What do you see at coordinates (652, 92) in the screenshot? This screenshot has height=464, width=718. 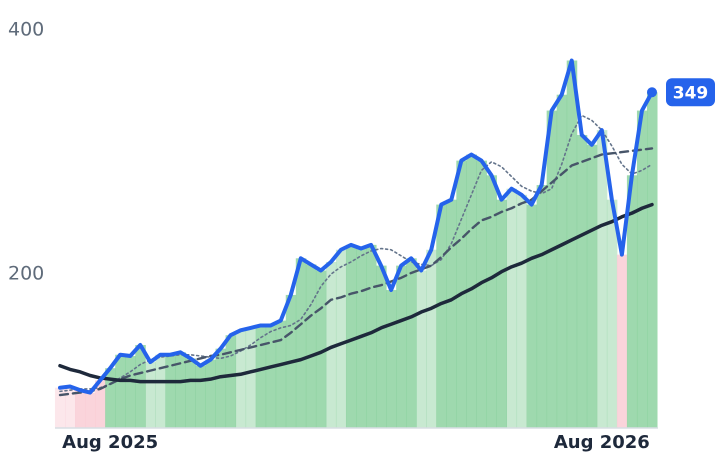 I see `last-dot` at bounding box center [652, 92].